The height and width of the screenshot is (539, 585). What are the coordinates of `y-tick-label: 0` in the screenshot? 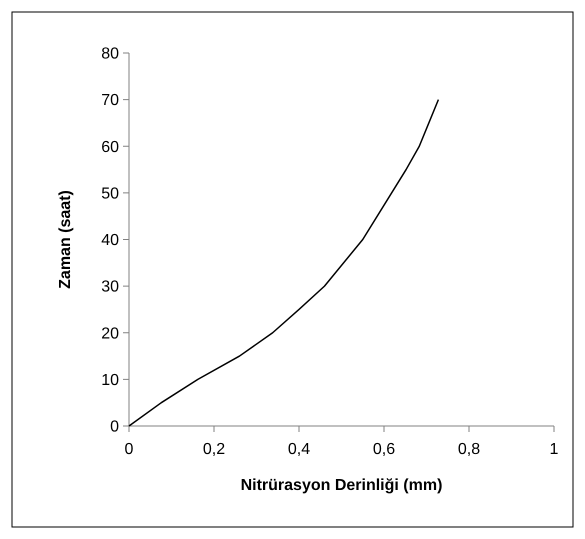 It's located at (115, 427).